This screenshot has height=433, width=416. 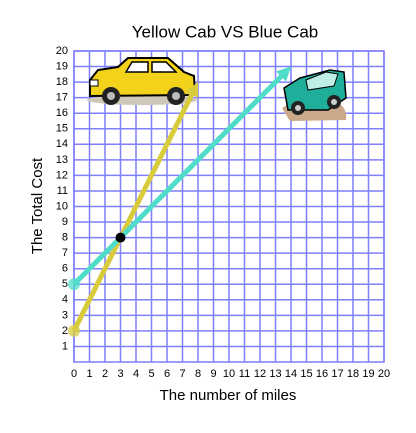 I want to click on y-tick-label: 16, so click(x=62, y=113).